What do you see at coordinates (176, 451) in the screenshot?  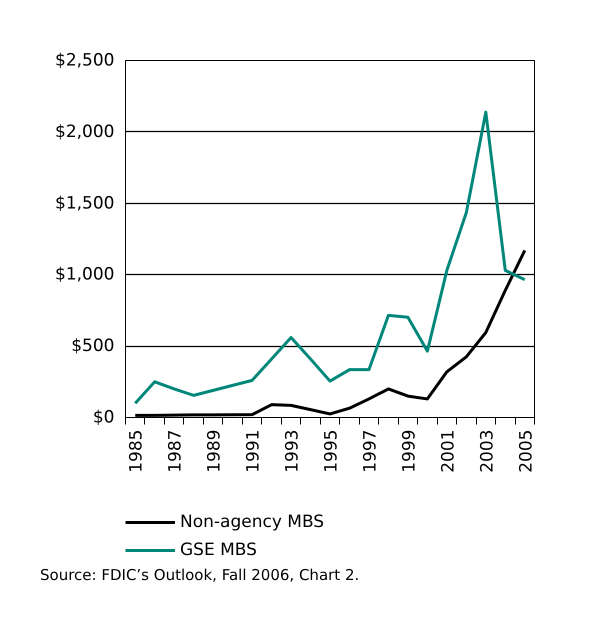 I see `x-tick-label: 1987` at bounding box center [176, 451].